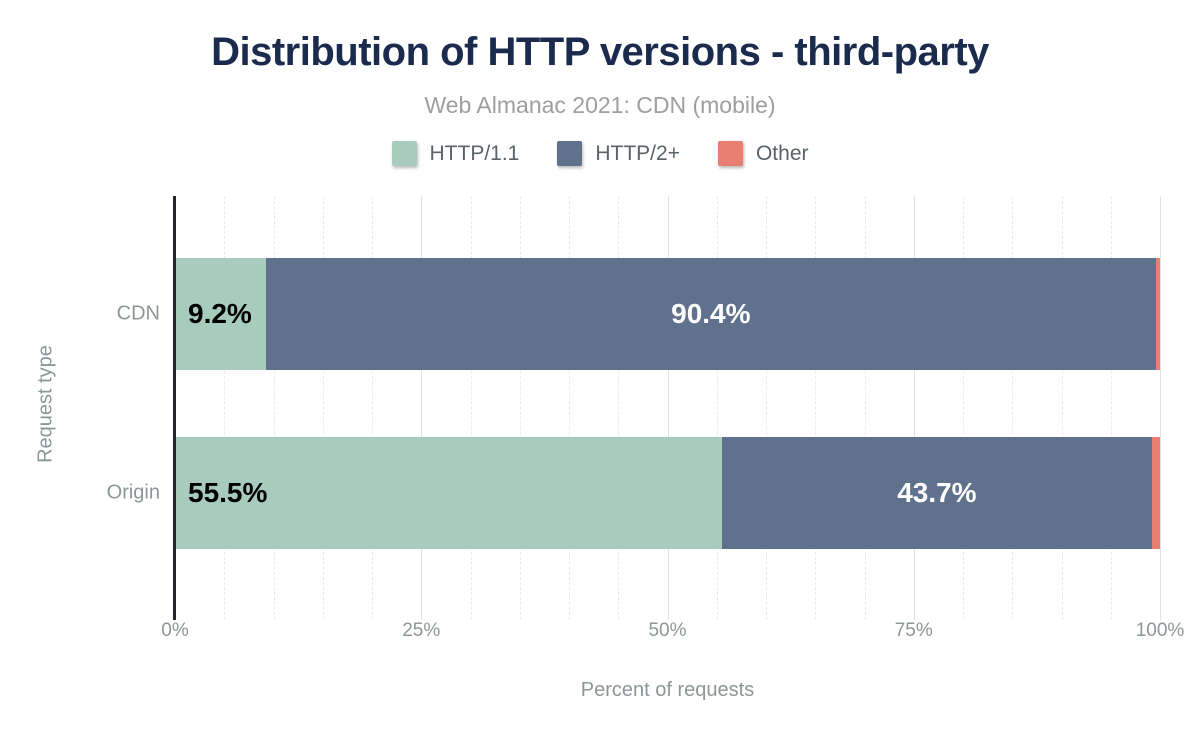  I want to click on legend-item-other: Other, so click(763, 153).